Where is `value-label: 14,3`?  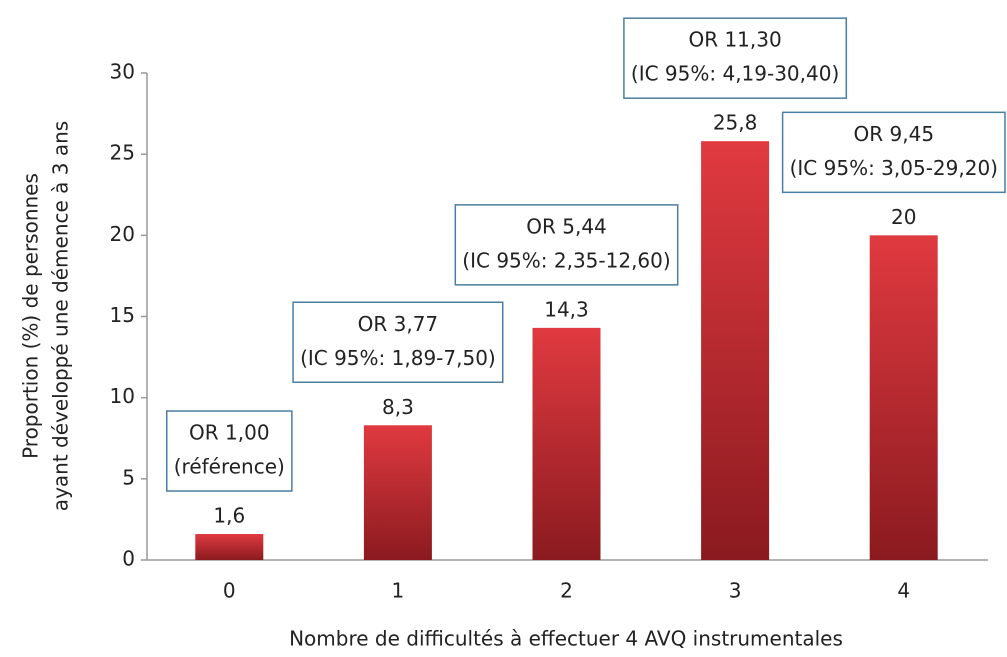 value-label: 14,3 is located at coordinates (566, 309).